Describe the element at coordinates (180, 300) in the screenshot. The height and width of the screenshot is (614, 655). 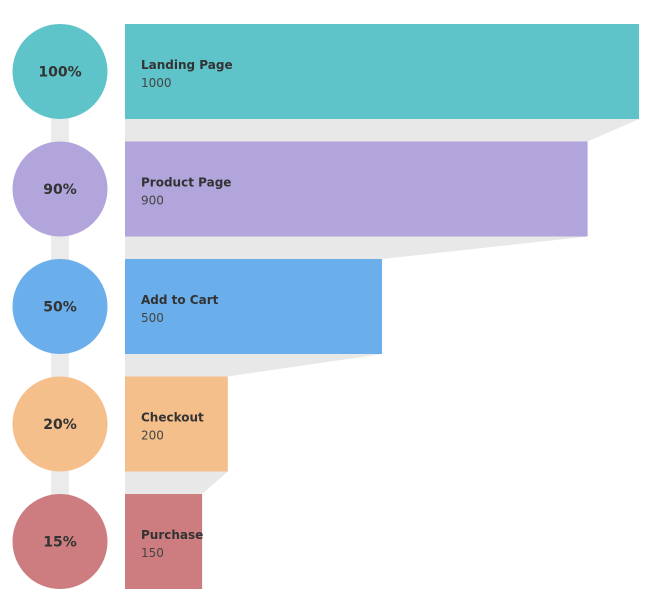
I see `stage-label-add-to-cart: Add to Cart` at that location.